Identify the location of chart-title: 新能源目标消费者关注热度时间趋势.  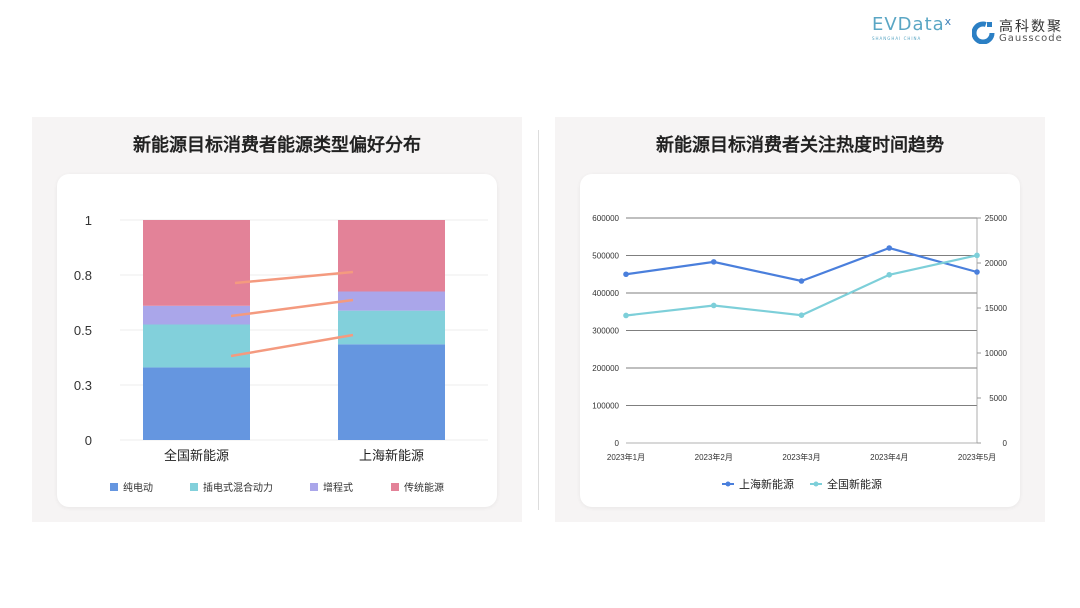
(800, 145).